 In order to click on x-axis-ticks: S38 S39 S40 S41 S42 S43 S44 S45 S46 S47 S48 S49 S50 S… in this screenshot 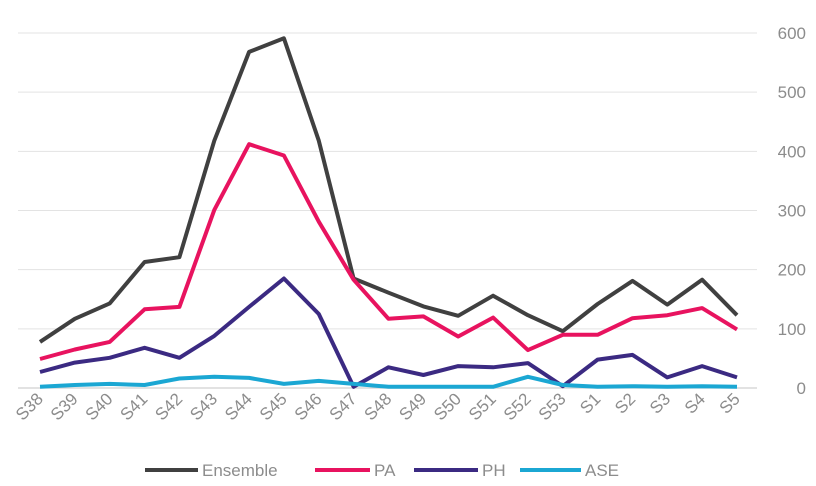, I will do `click(378, 406)`.